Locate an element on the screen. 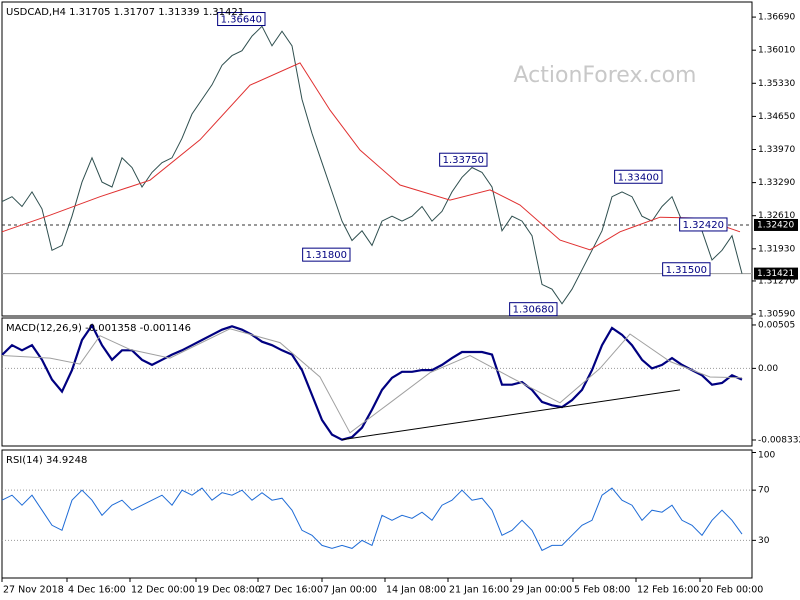 The image size is (800, 600). y-tick-label: 70 is located at coordinates (764, 491).